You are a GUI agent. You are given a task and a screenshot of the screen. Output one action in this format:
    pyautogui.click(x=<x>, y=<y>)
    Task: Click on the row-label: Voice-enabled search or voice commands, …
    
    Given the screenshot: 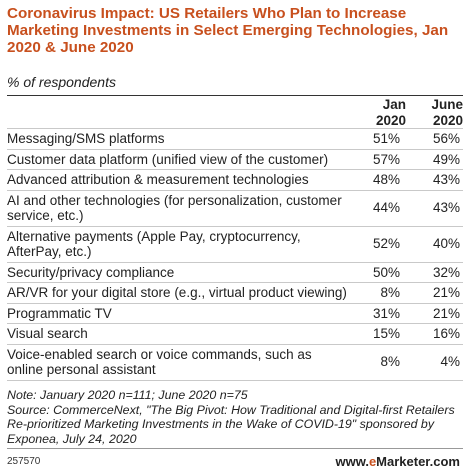 What is the action you would take?
    pyautogui.click(x=159, y=362)
    